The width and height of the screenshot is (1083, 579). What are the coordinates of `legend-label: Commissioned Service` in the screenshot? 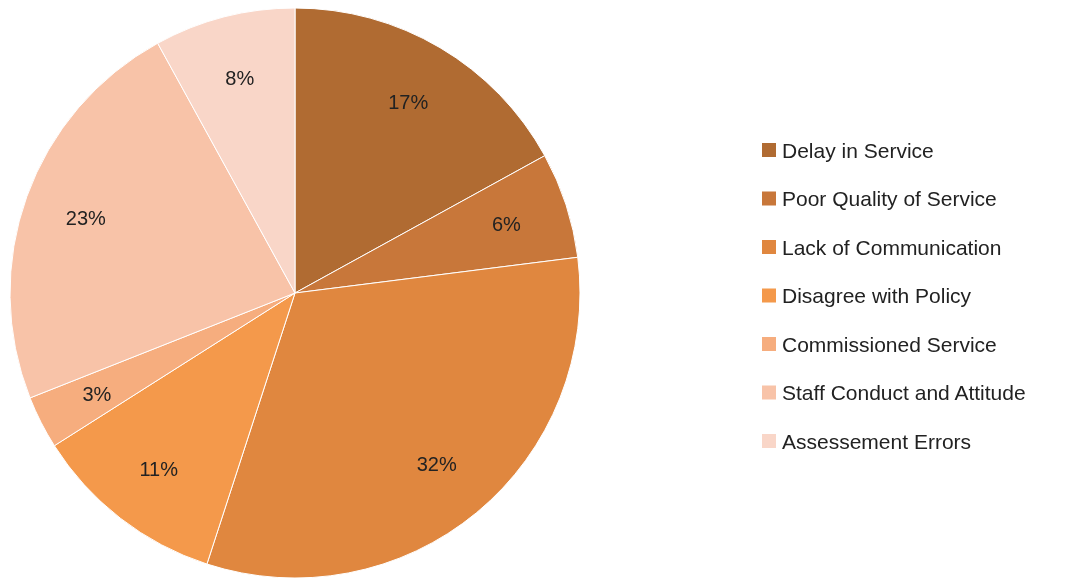 It's located at (889, 344).